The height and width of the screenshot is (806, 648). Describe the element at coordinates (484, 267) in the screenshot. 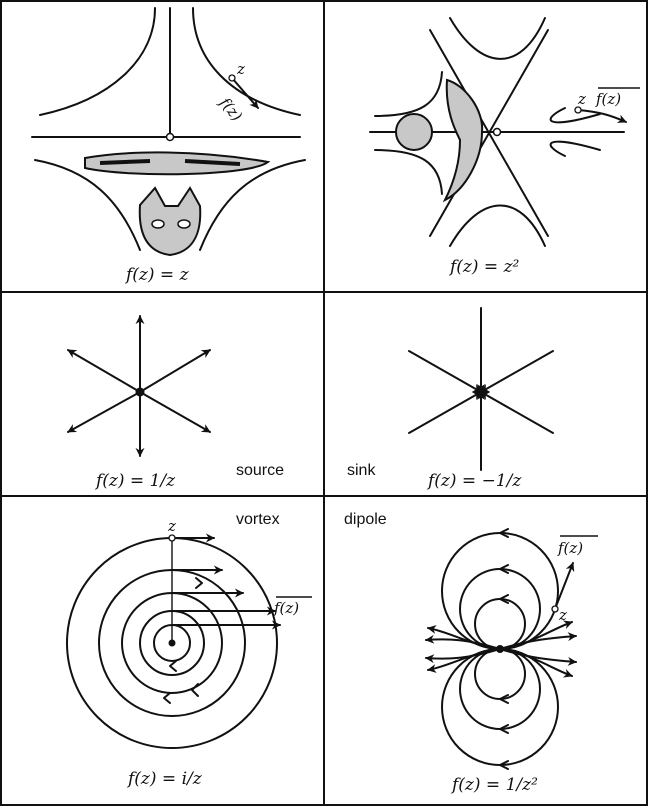

I see `square-caption: f(z) = z²` at that location.